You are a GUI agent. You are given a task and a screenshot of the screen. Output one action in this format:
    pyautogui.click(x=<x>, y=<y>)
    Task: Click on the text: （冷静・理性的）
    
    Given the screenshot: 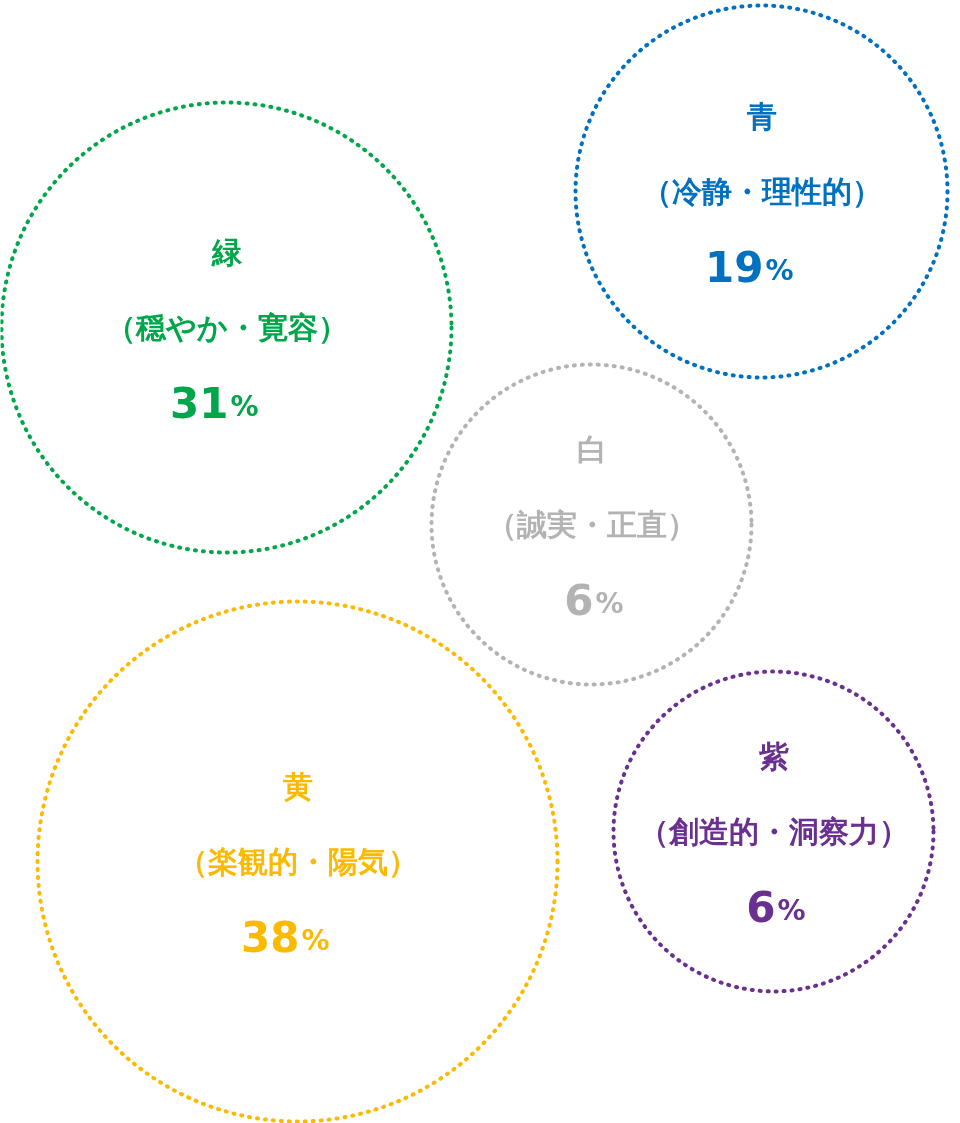 What is the action you would take?
    pyautogui.click(x=761, y=191)
    